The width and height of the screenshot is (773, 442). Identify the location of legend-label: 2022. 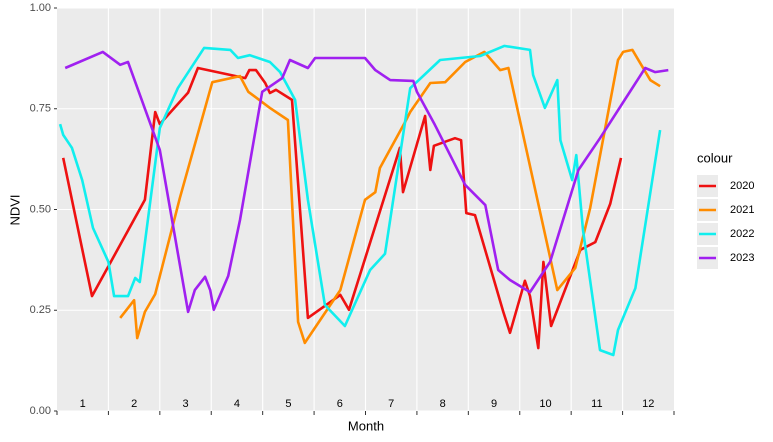
(742, 234).